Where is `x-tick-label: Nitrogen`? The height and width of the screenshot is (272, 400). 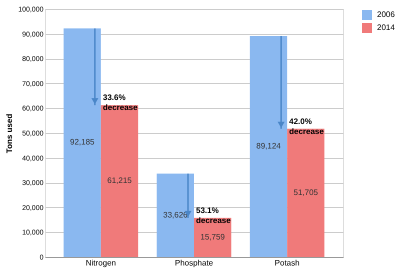
x-tick-label: Nitrogen is located at coordinates (101, 263).